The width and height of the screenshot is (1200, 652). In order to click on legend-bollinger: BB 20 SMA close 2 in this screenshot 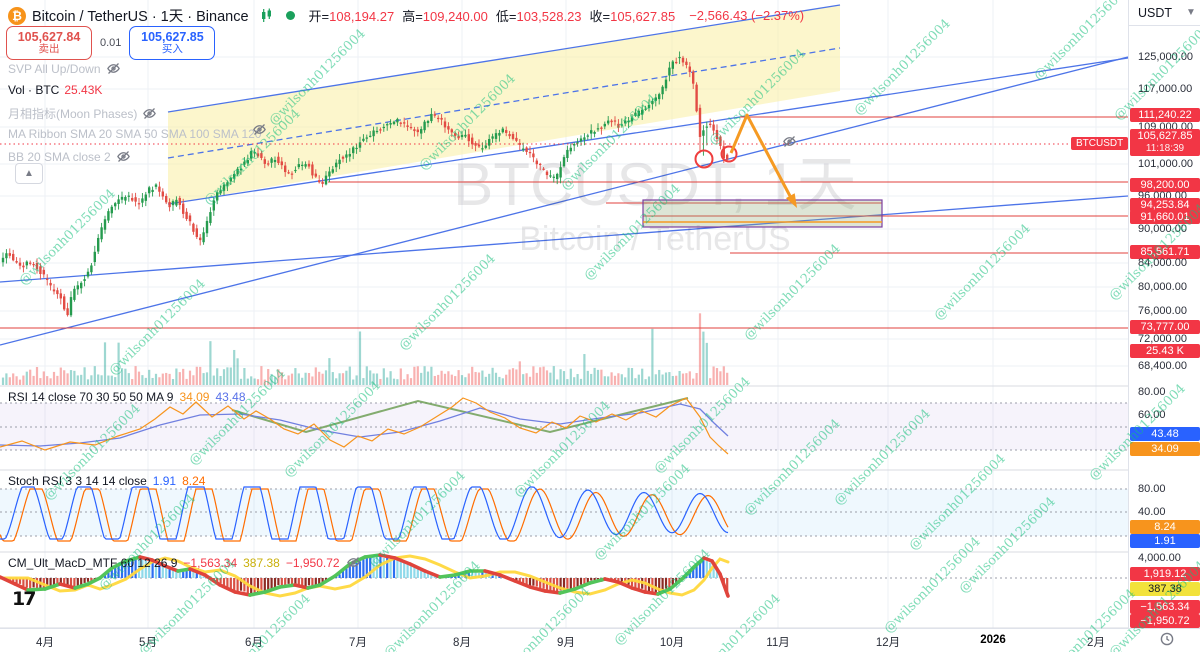, I will do `click(69, 156)`.